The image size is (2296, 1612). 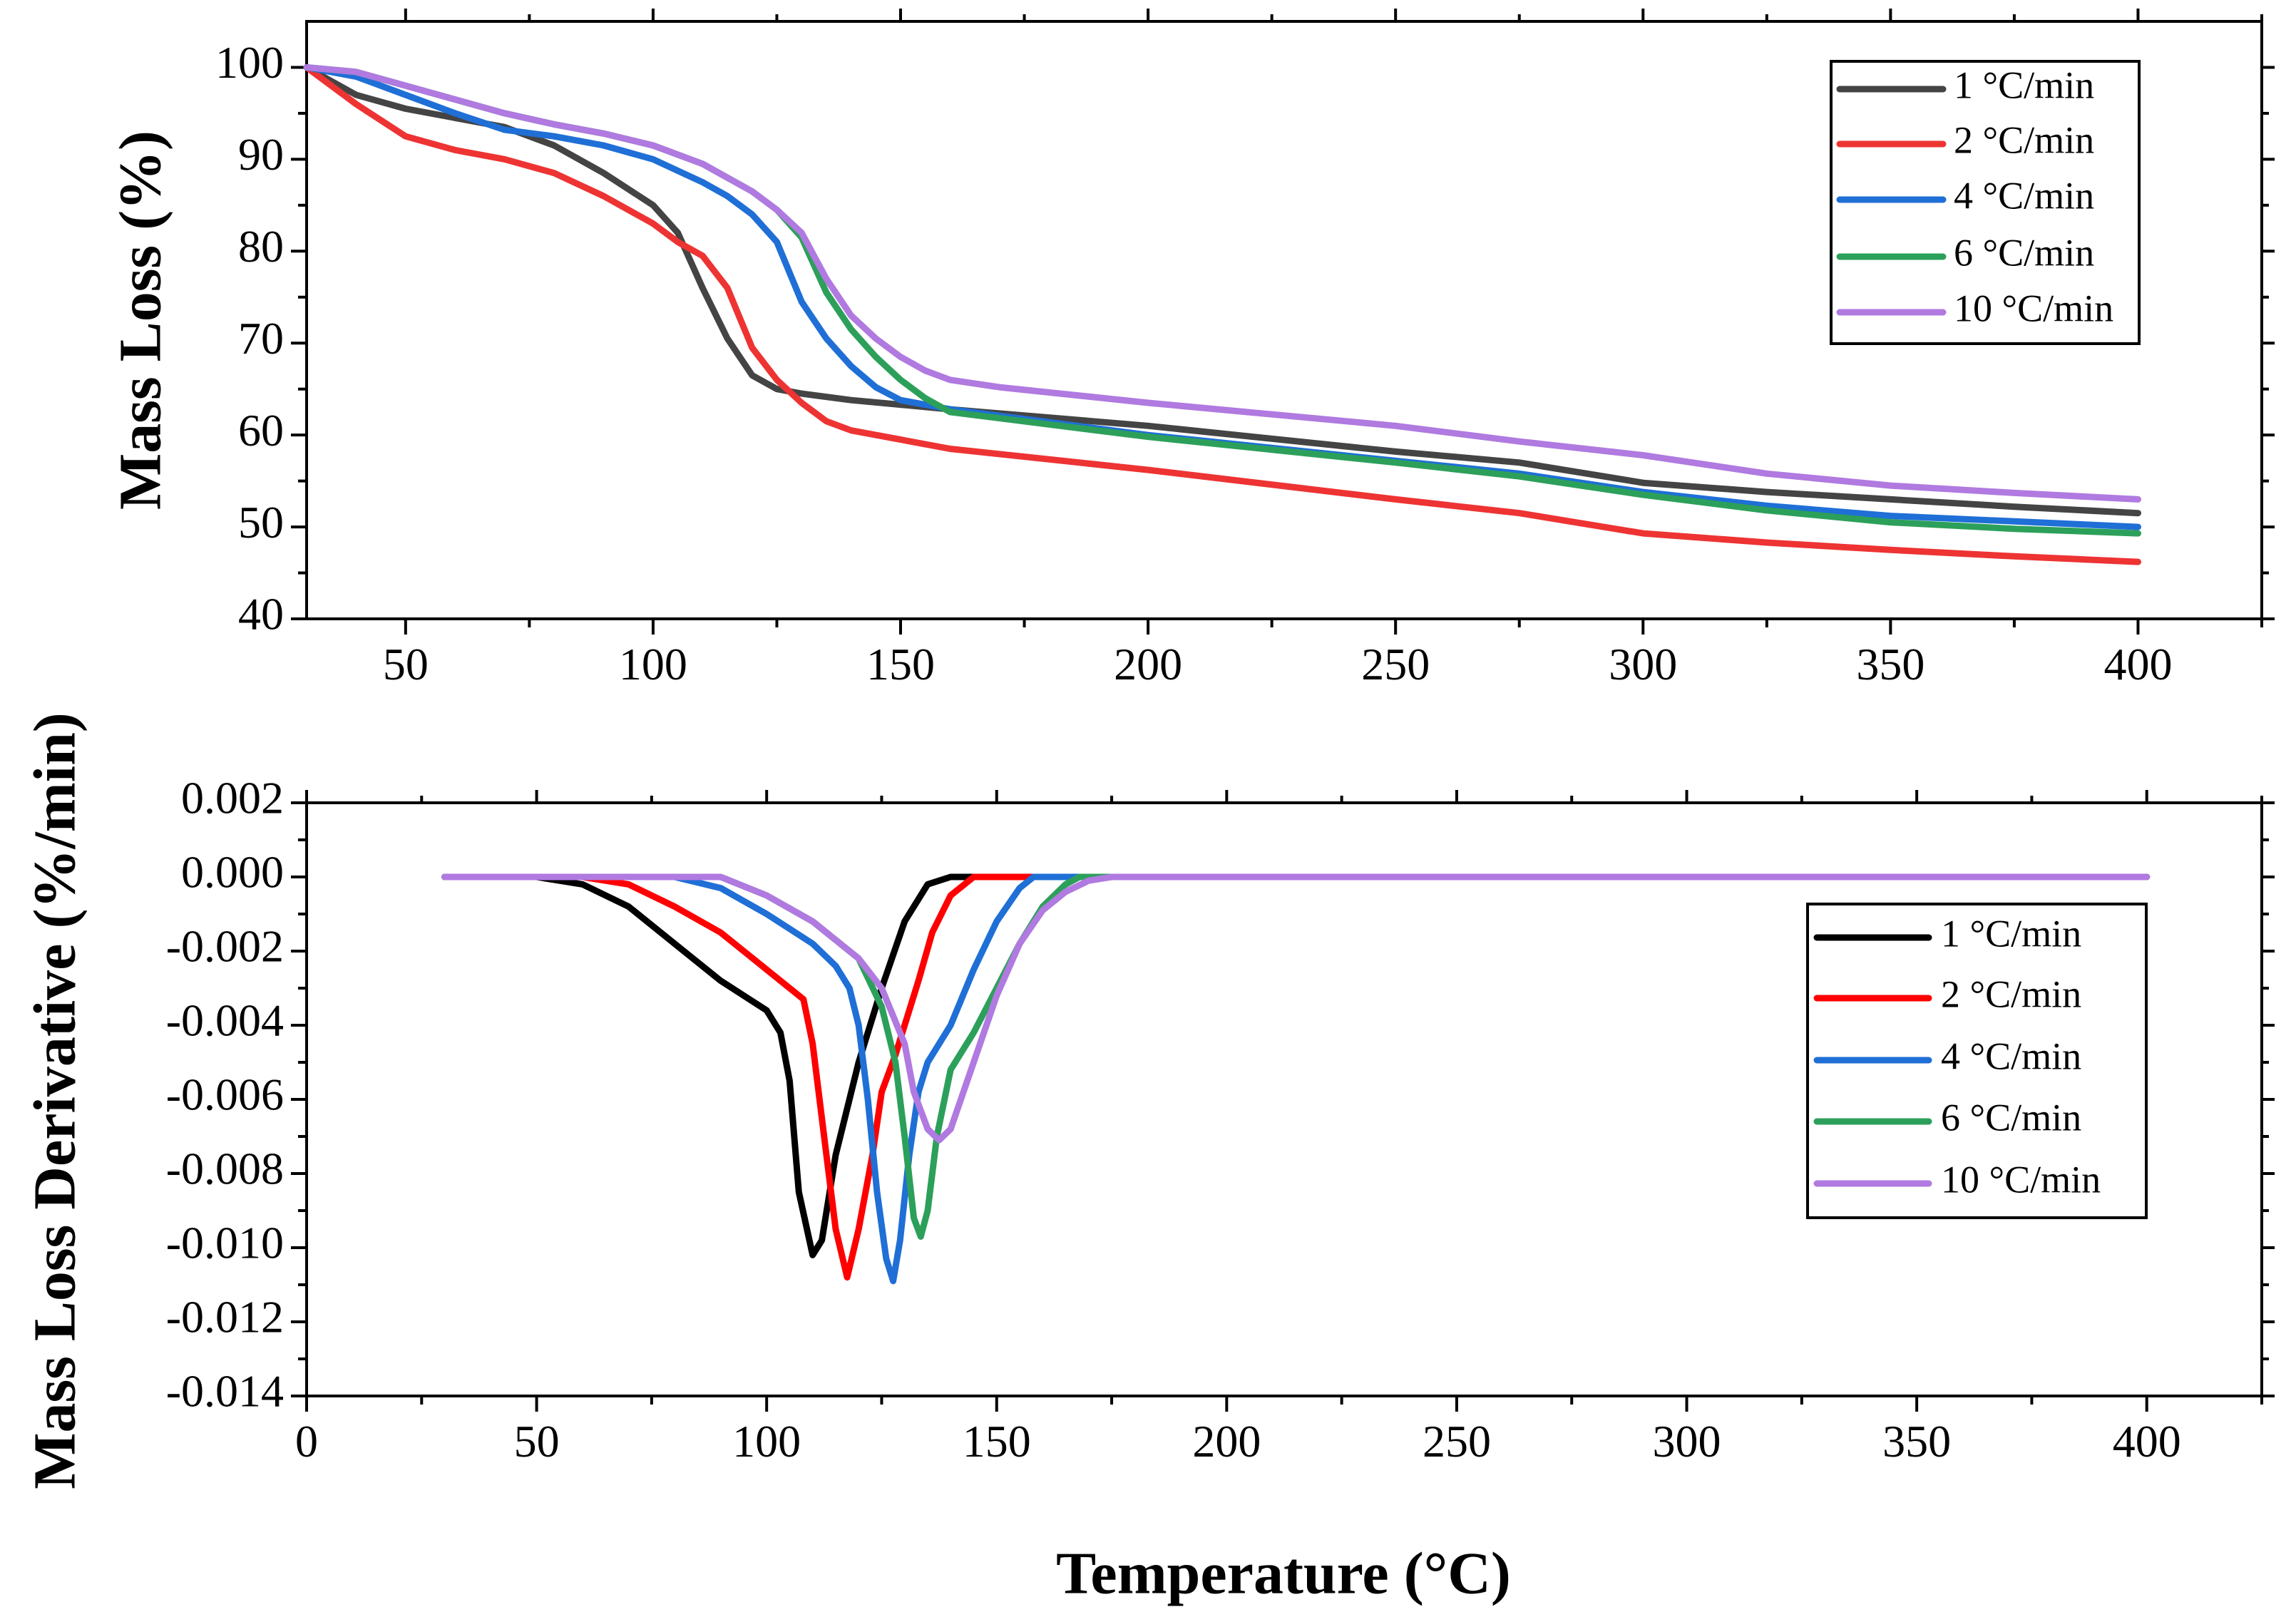 I want to click on tga-x-tick-label: 50, so click(x=406, y=664).